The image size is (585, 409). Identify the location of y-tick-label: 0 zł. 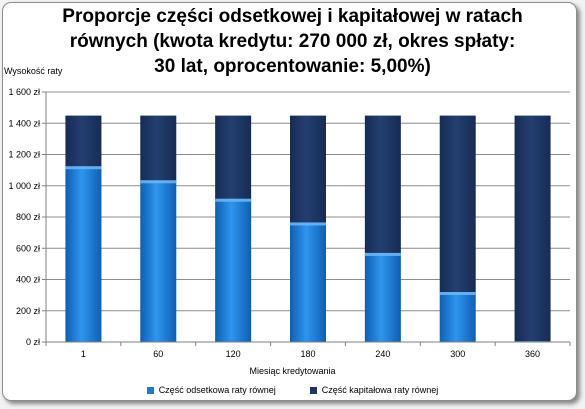
(33, 342).